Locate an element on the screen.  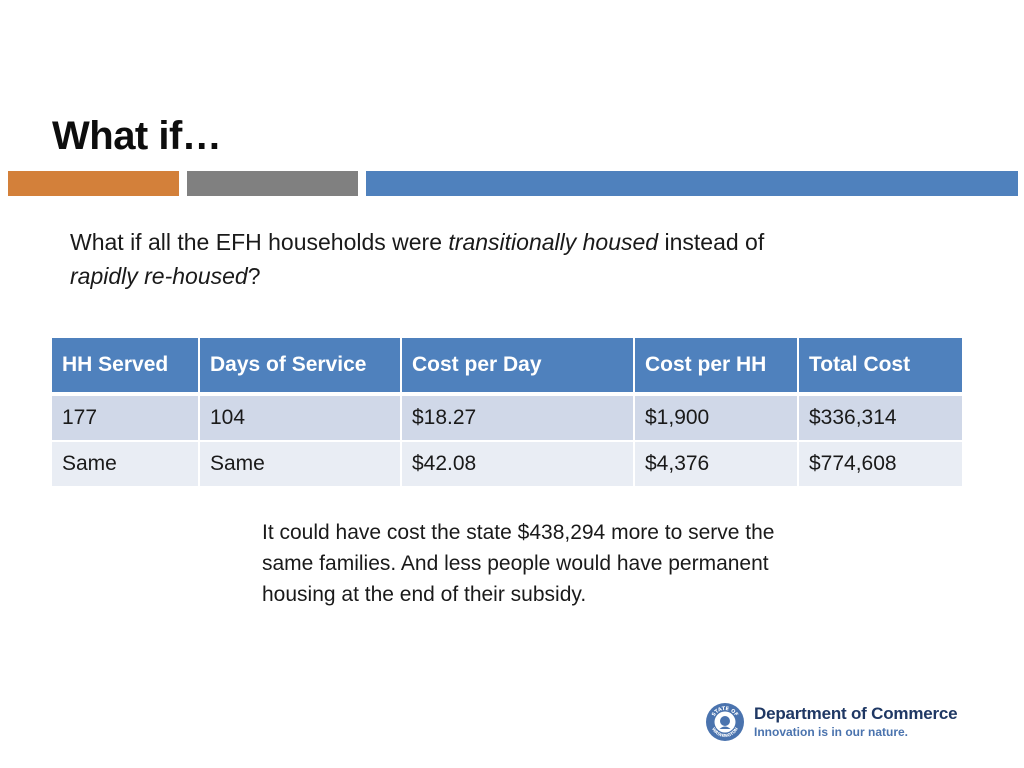
accent-bar-gray is located at coordinates (272, 183).